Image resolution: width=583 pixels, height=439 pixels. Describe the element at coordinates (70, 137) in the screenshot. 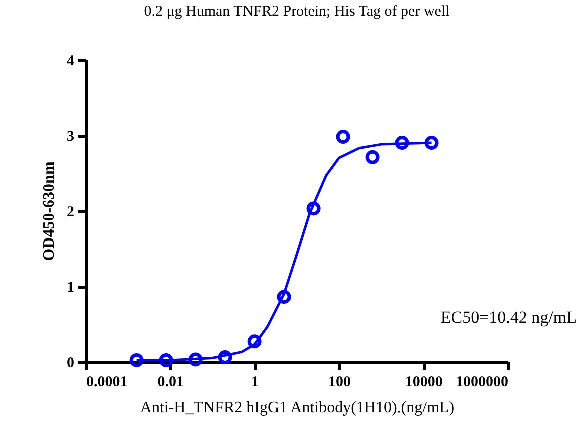

I see `y-tick-label: 3` at that location.